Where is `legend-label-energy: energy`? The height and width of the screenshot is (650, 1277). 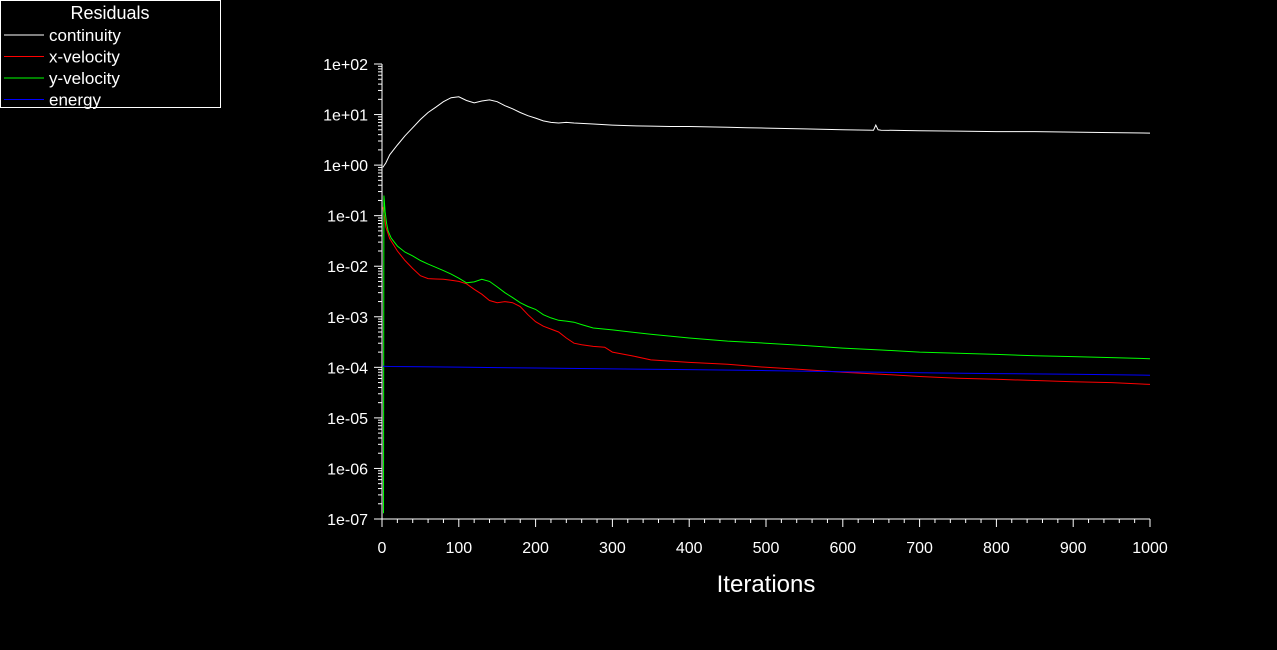 legend-label-energy: energy is located at coordinates (75, 100).